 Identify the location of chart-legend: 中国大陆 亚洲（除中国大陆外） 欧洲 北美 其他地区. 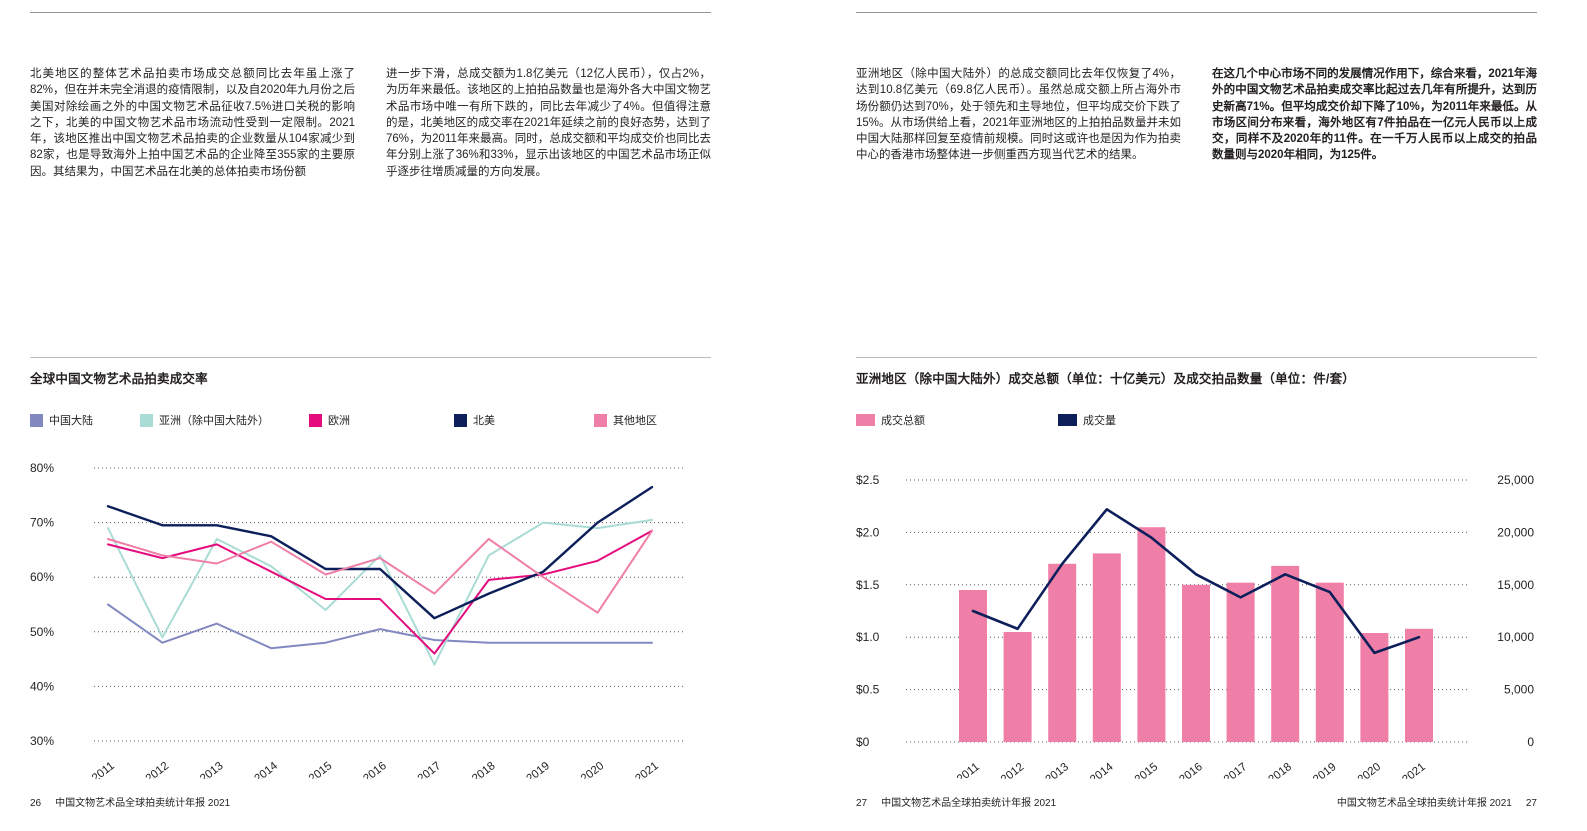
(370, 420).